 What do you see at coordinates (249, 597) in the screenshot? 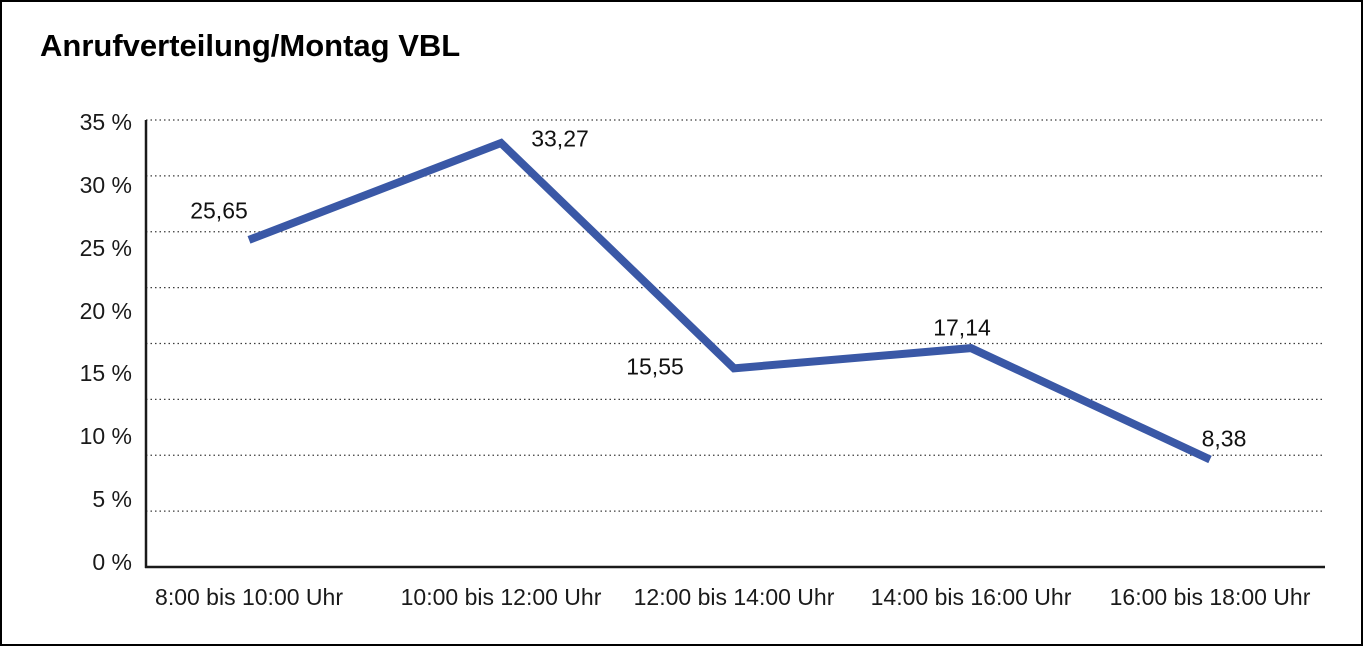
I see `x-tick-label: 8:00 bis 10:00 Uhr` at bounding box center [249, 597].